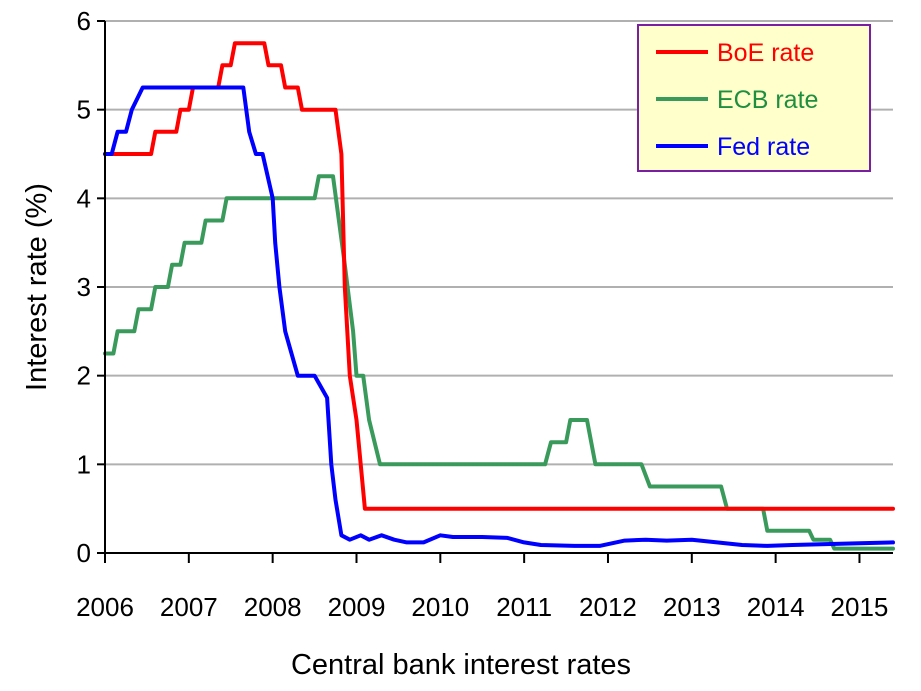  What do you see at coordinates (273, 607) in the screenshot?
I see `x-tick-label: 2008` at bounding box center [273, 607].